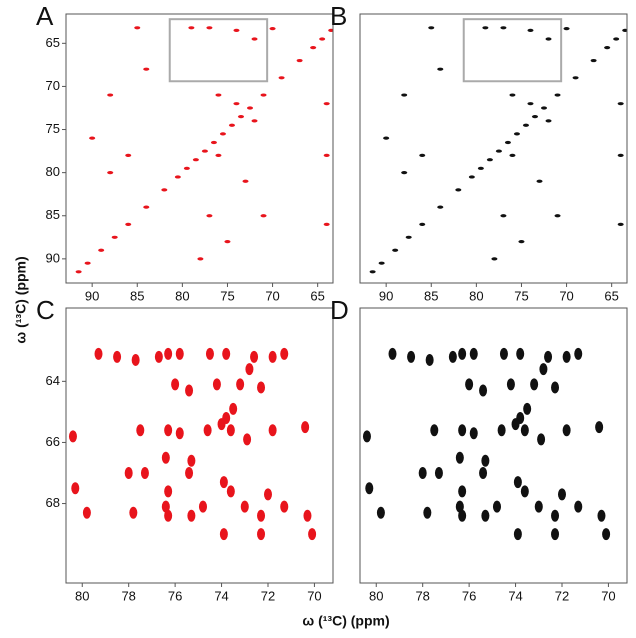 The image size is (636, 638). What do you see at coordinates (53, 214) in the screenshot?
I see `y-tick-label: 85` at bounding box center [53, 214].